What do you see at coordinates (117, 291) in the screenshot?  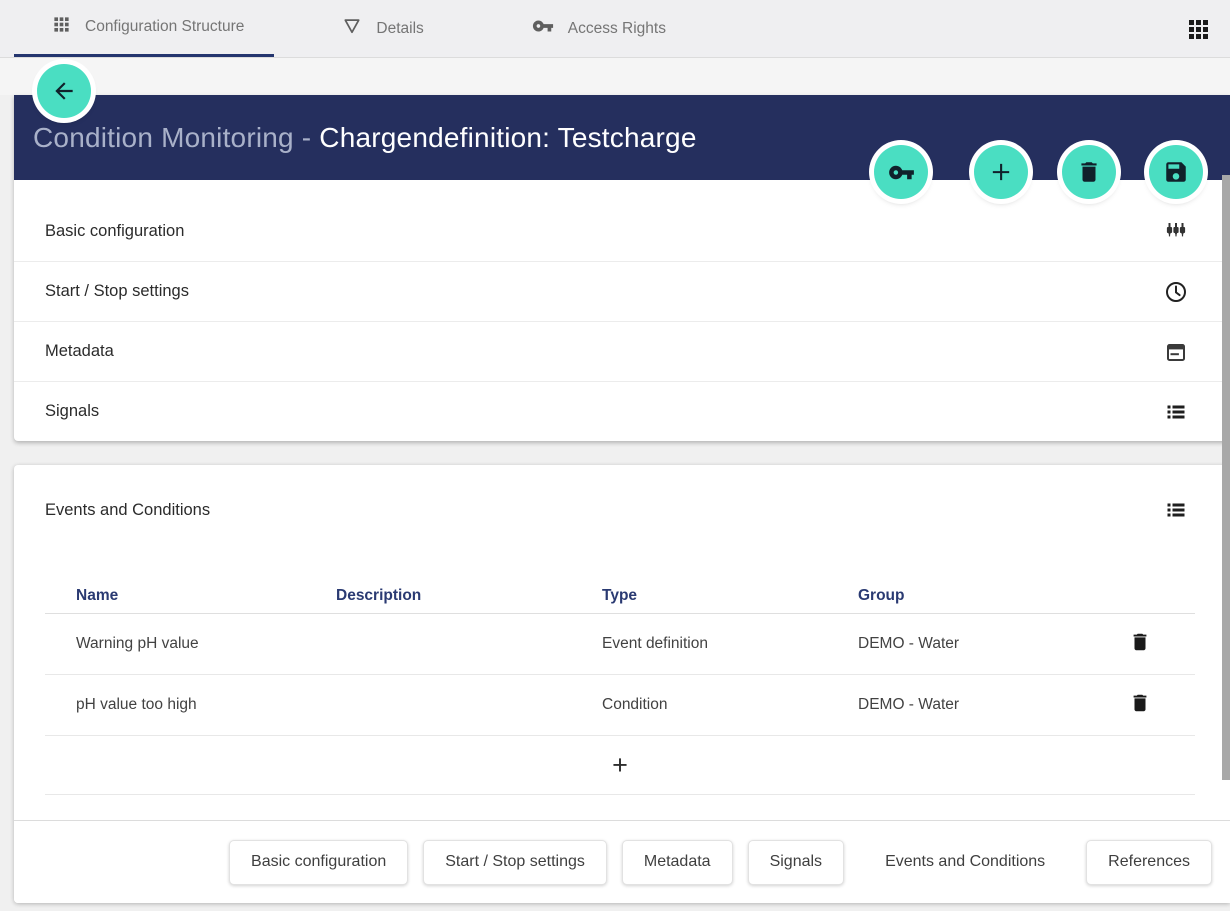 I see `section-label: Start / Stop settings` at bounding box center [117, 291].